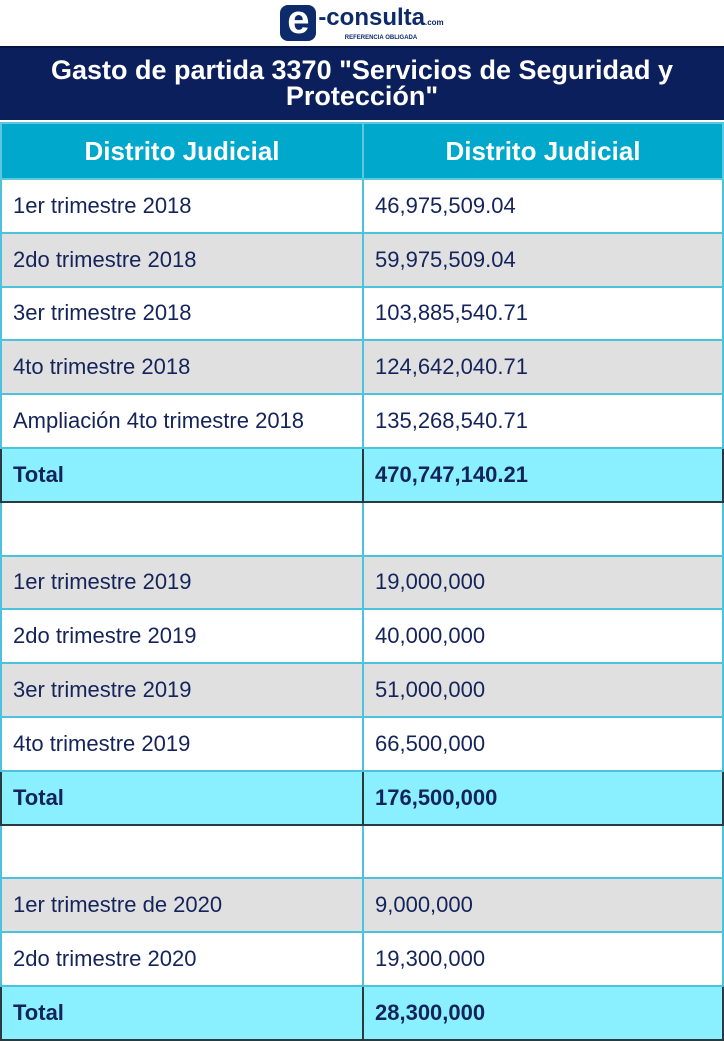 Image resolution: width=724 pixels, height=1041 pixels. I want to click on table-row: 2do trimestre 2019 40,000,000, so click(362, 636).